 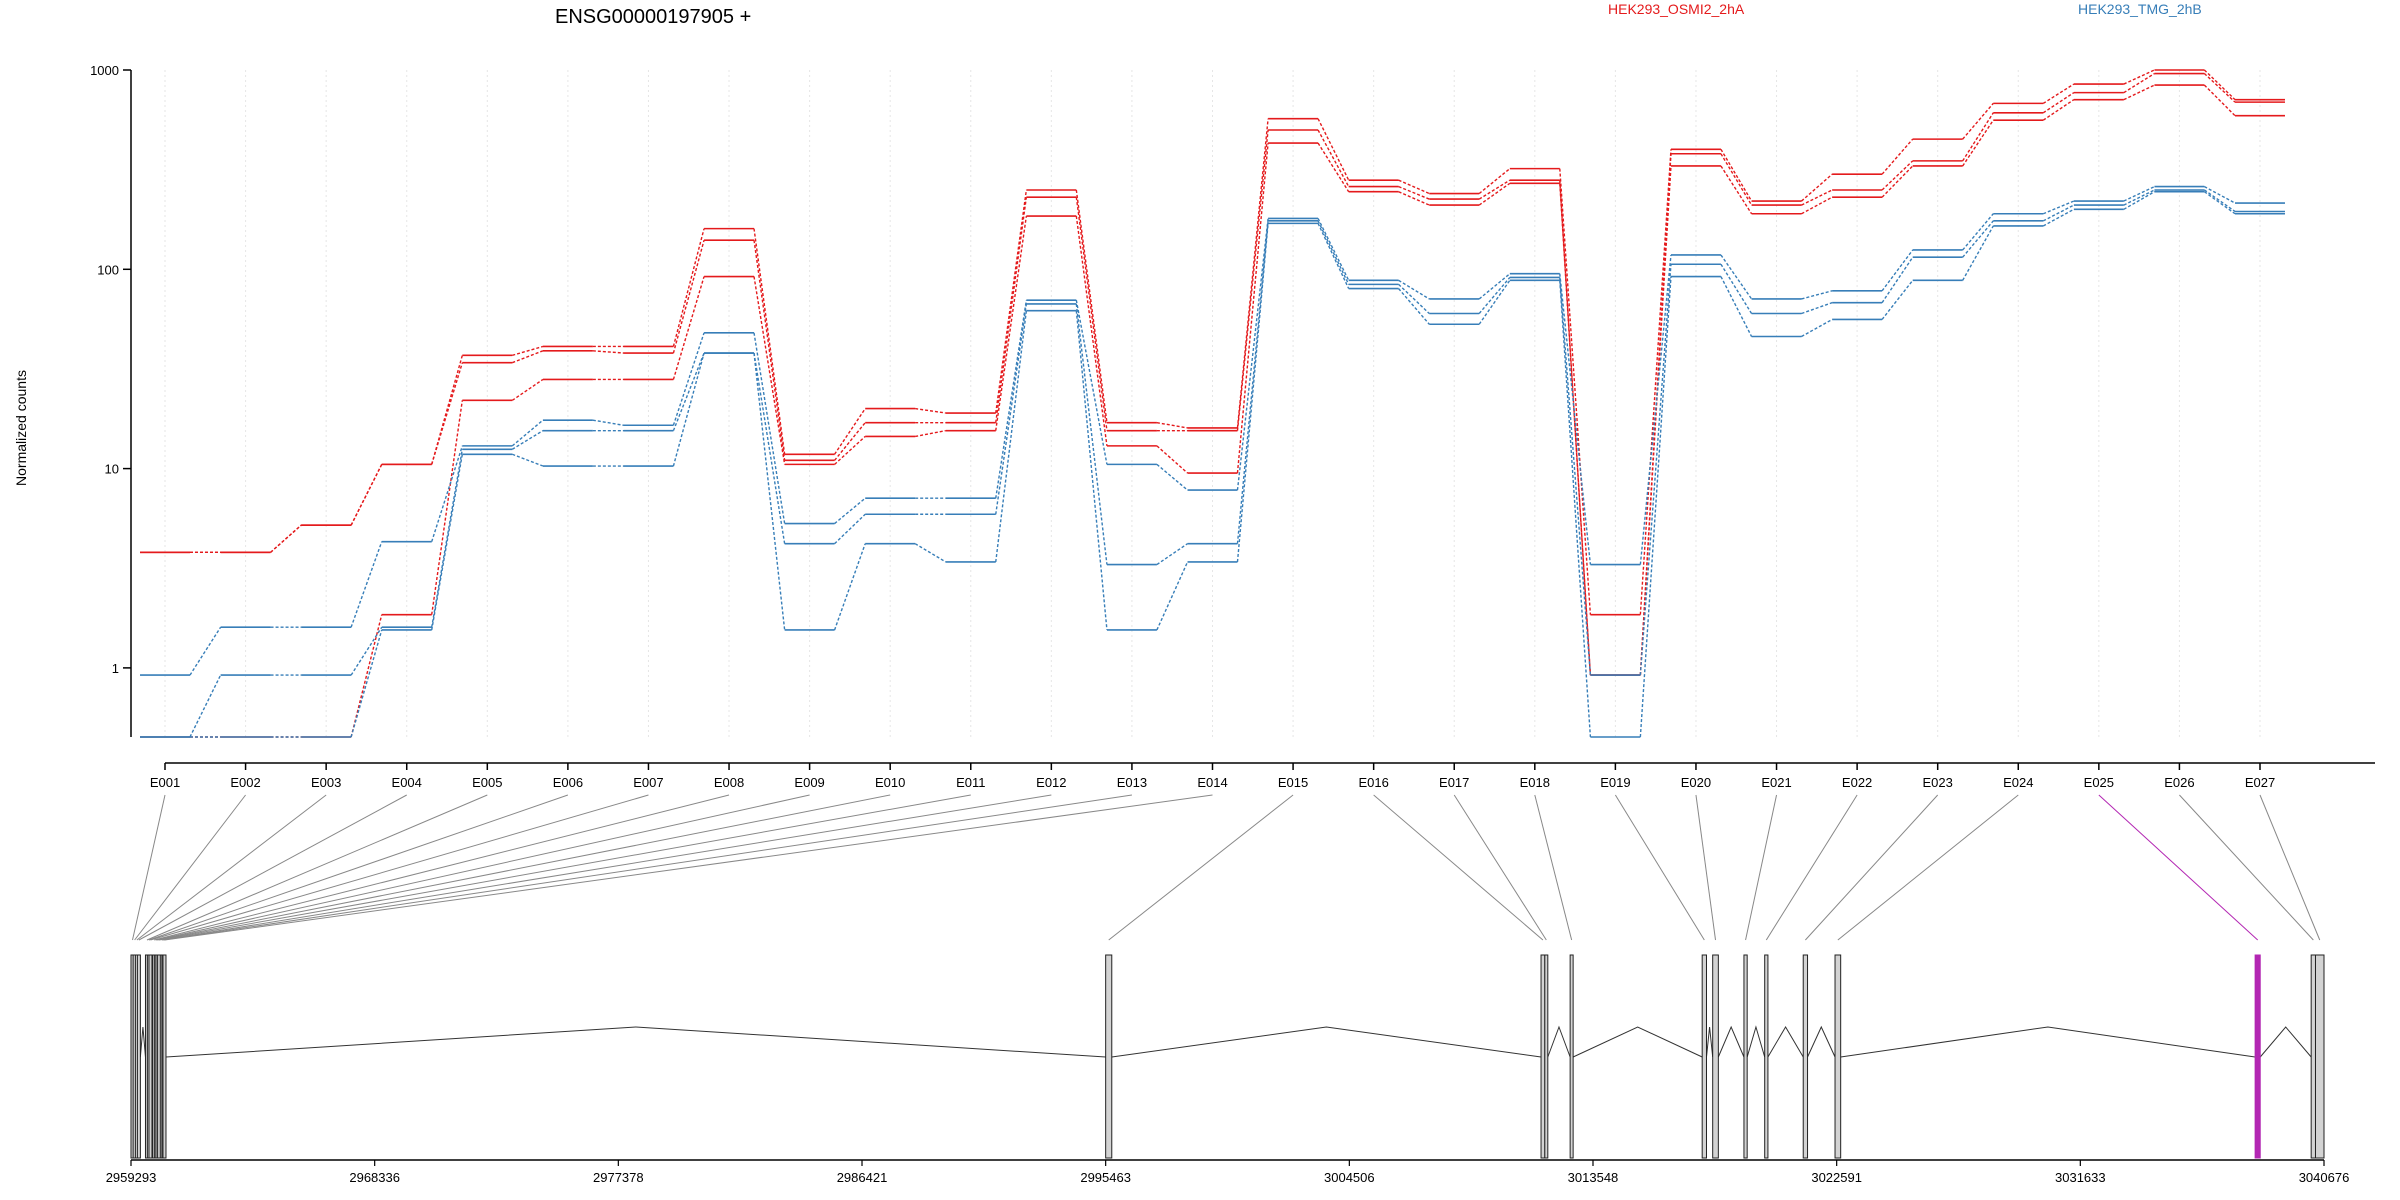 I want to click on x-tick-label: E027, so click(x=2260, y=782).